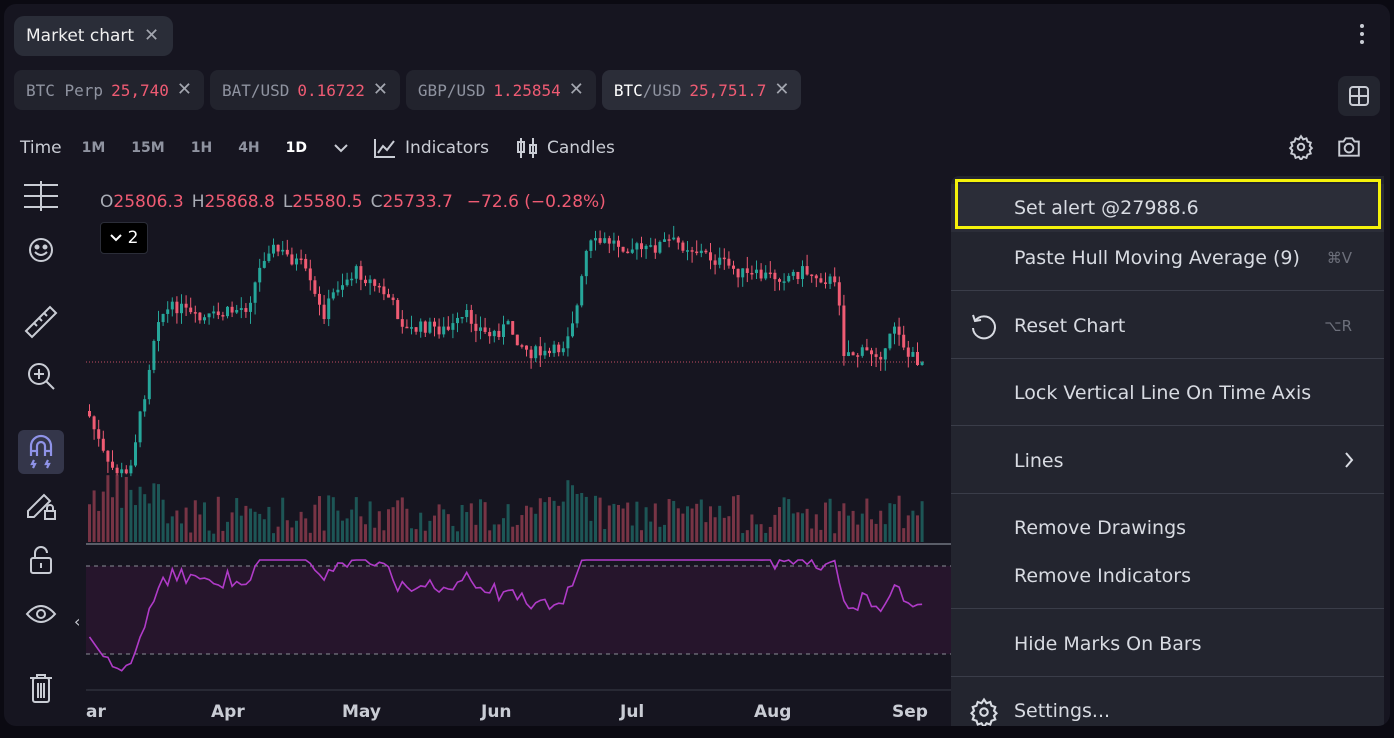 This screenshot has height=738, width=1394. Describe the element at coordinates (1349, 147) in the screenshot. I see `camera-icon` at that location.